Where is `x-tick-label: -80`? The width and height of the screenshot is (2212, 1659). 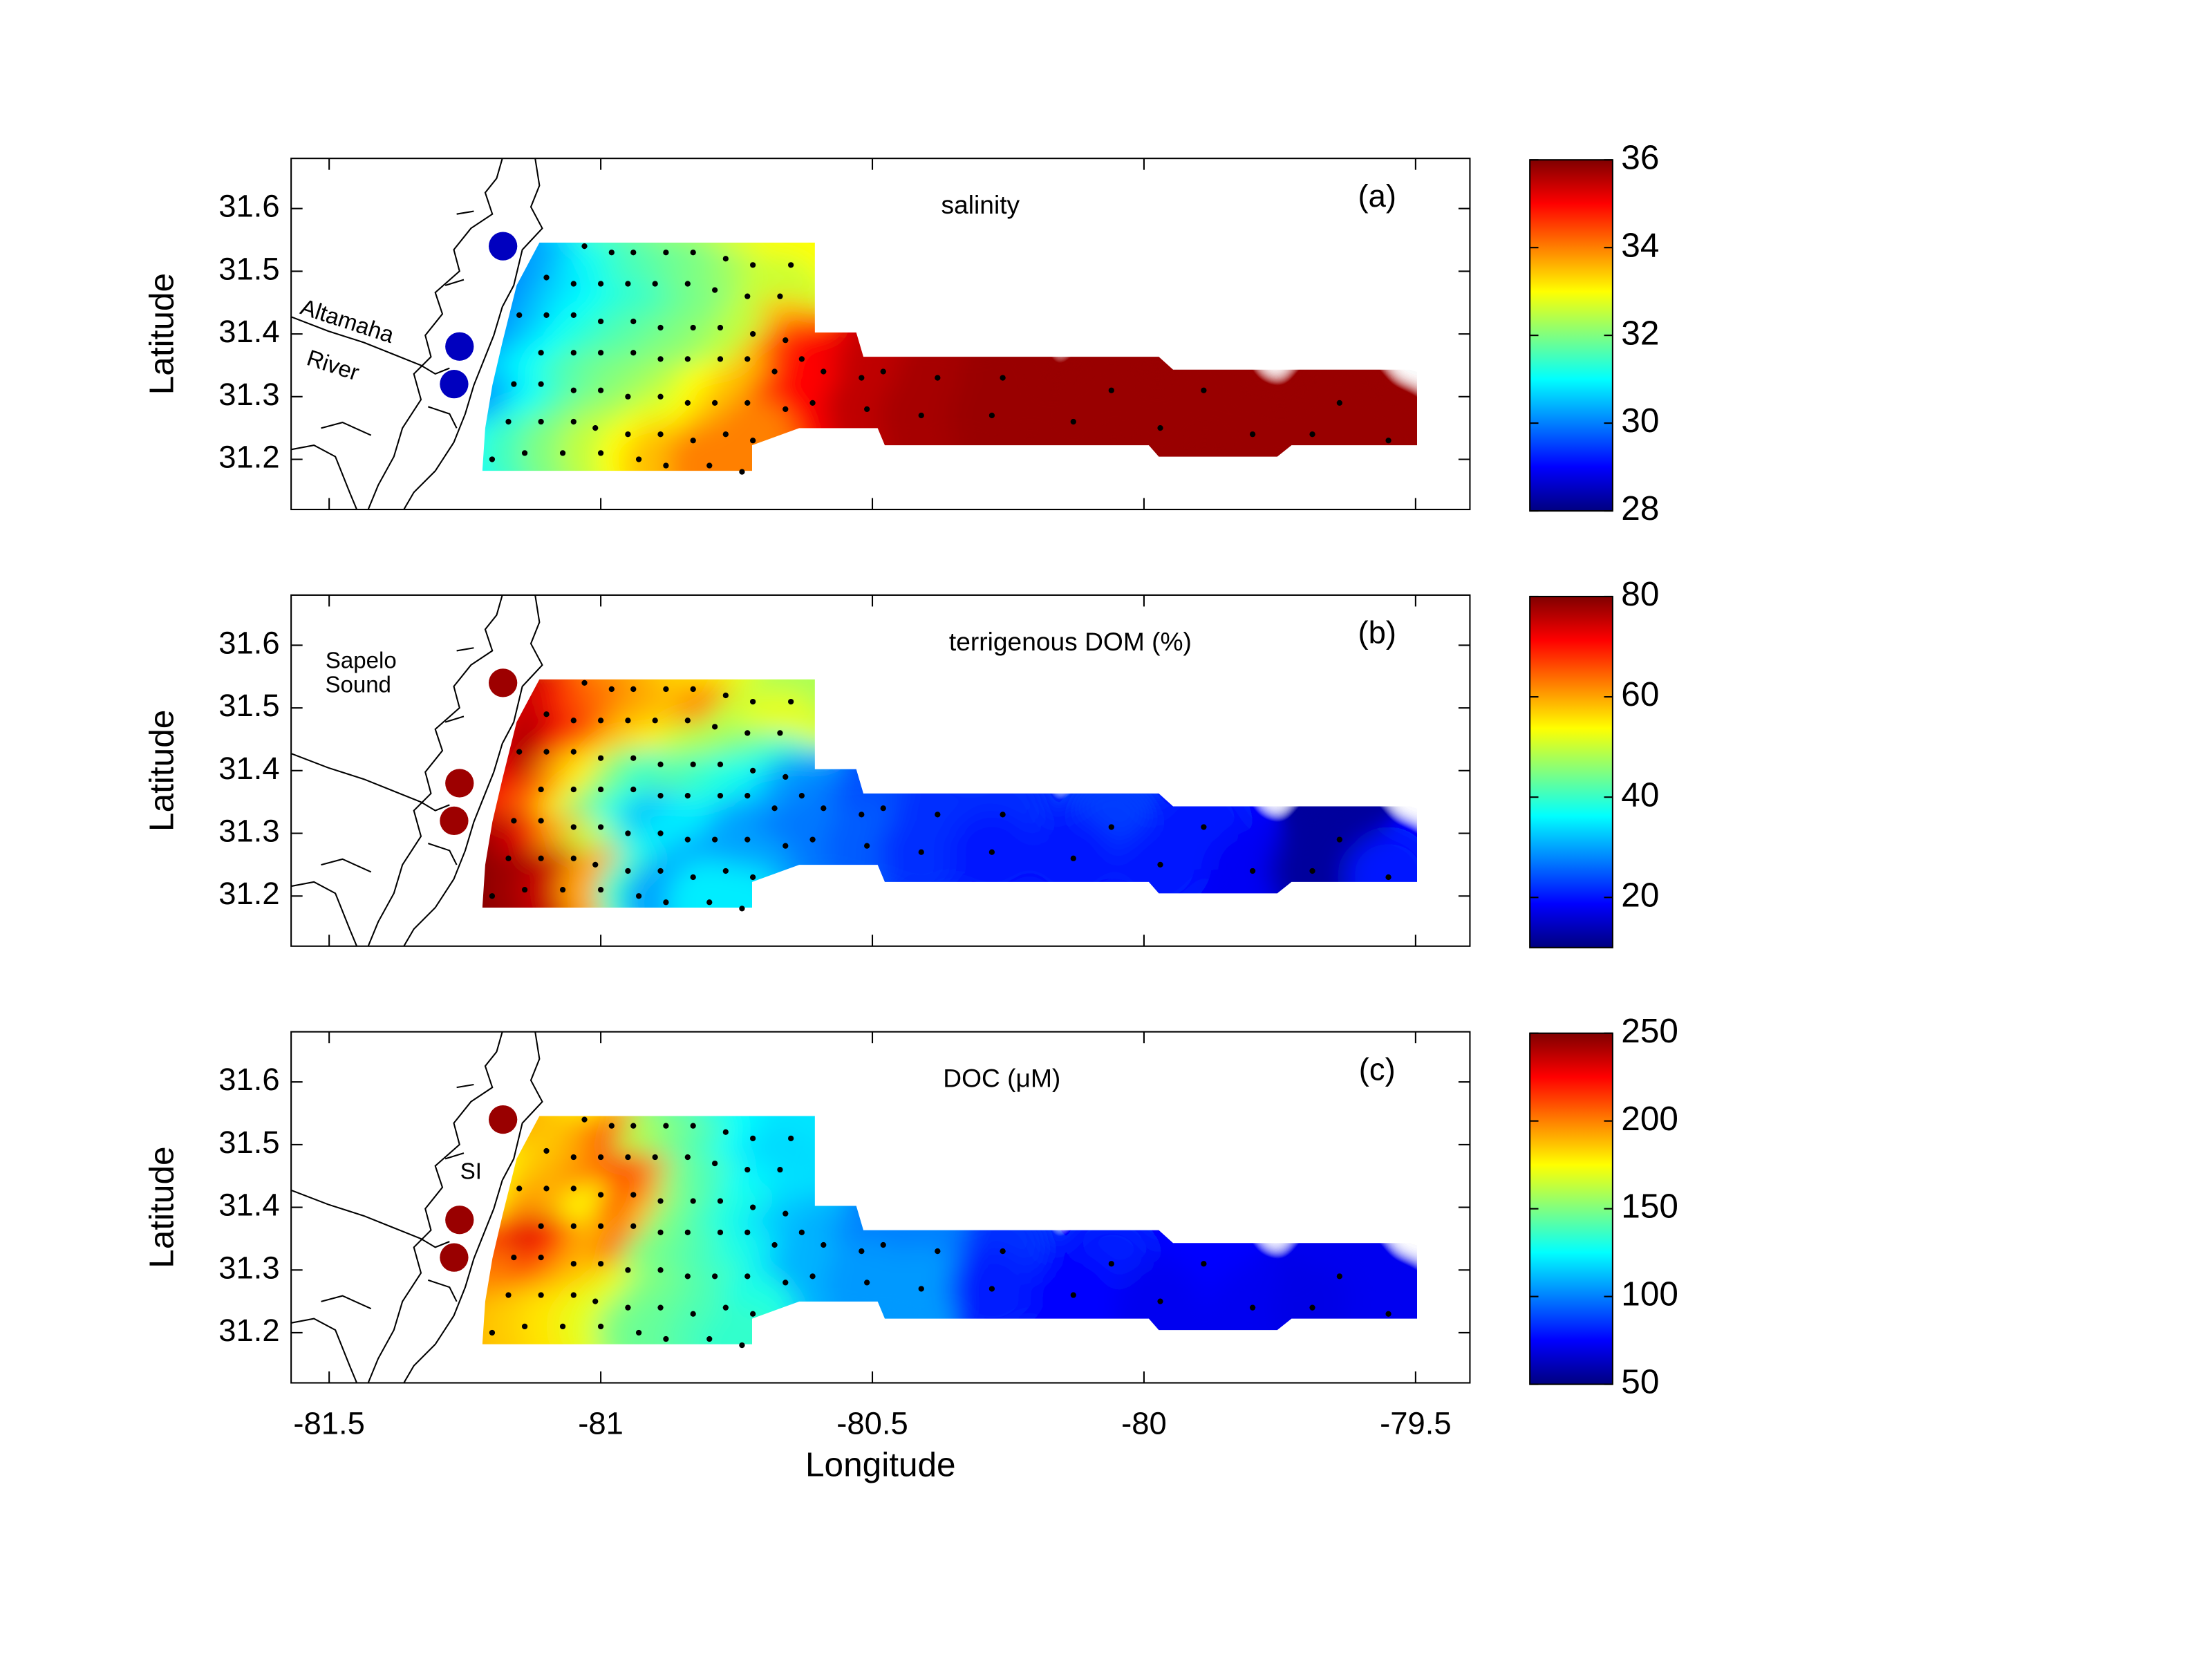
x-tick-label: -80 is located at coordinates (1144, 1423).